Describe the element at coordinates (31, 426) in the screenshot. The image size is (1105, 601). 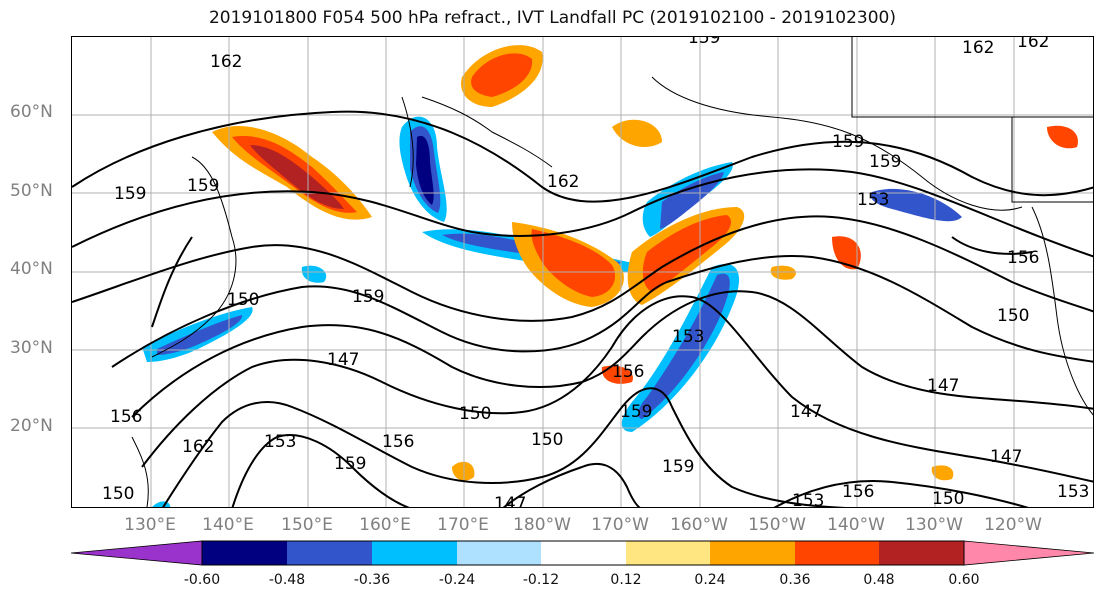
I see `lat-label-20n: 20°N` at that location.